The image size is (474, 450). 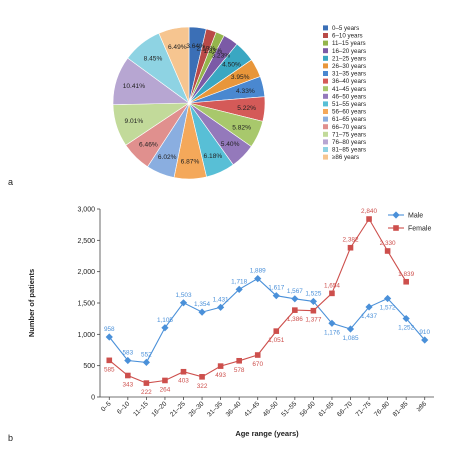 I want to click on x-tick-label-61-65: 61–65, so click(x=326, y=409).